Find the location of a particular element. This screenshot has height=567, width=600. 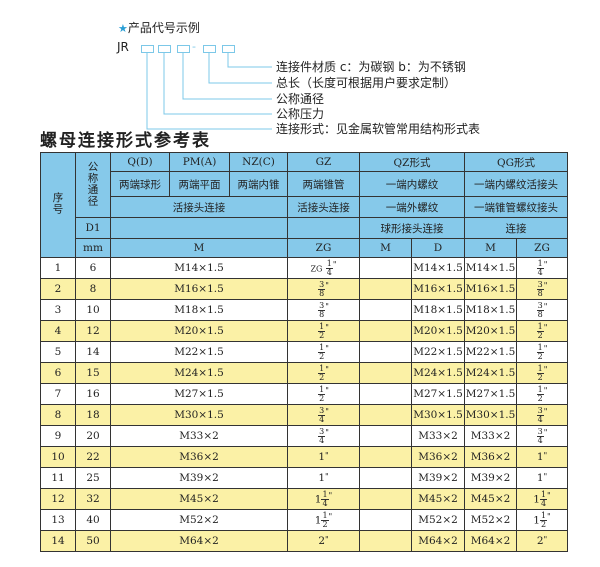

cell-diameter: 16 is located at coordinates (93, 394).